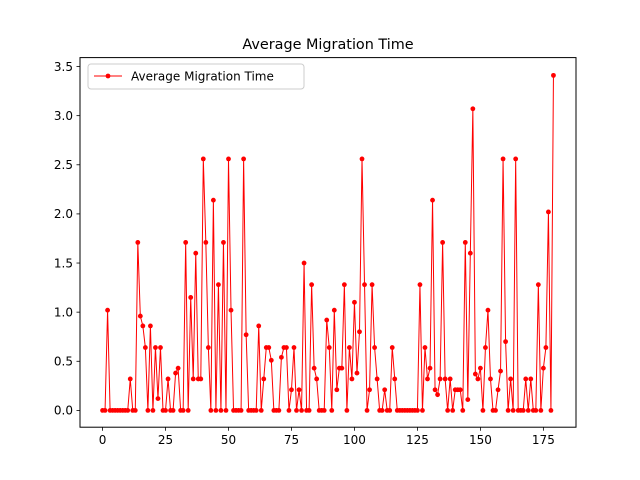  Describe the element at coordinates (63, 263) in the screenshot. I see `y-tick-label: 1.5` at that location.